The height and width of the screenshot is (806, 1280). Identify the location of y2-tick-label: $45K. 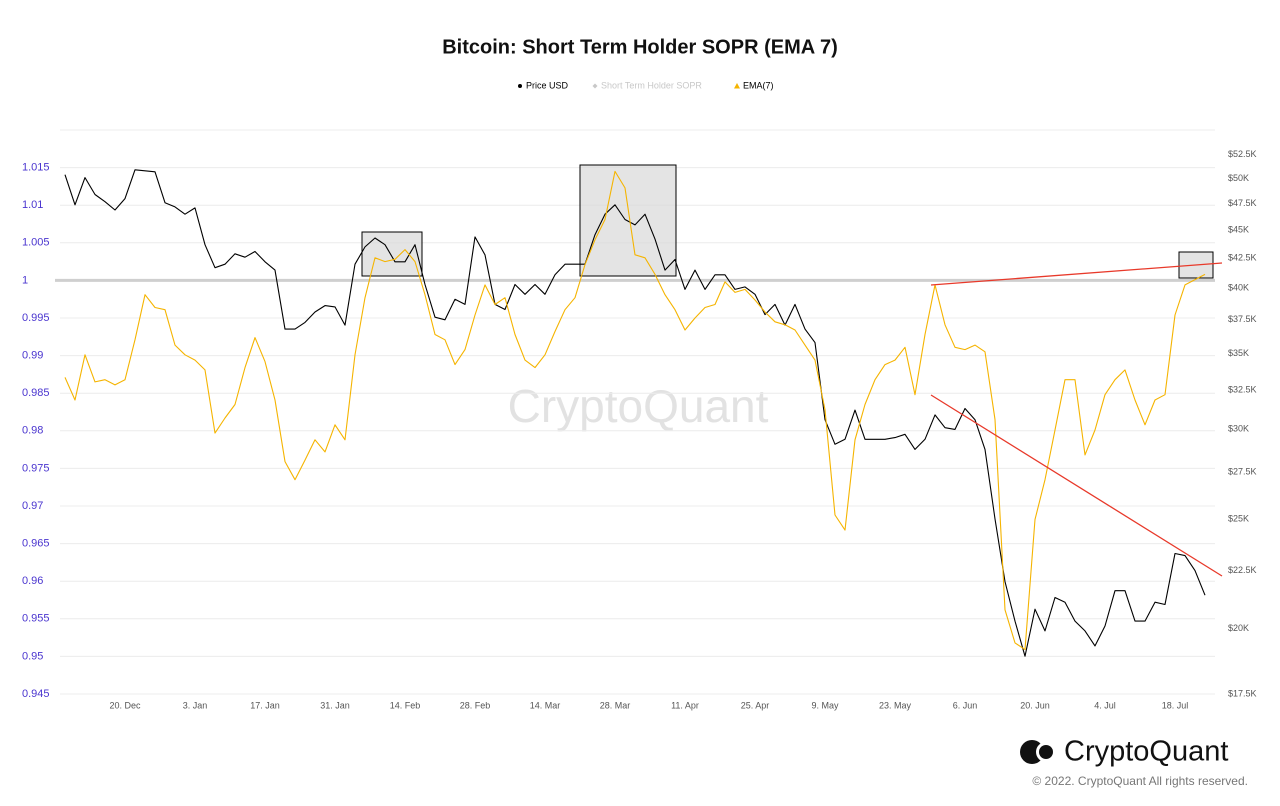
(1238, 230).